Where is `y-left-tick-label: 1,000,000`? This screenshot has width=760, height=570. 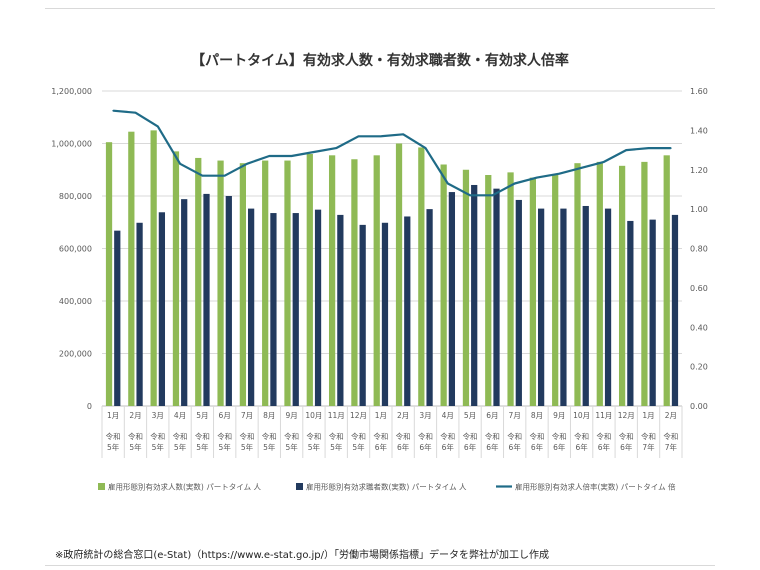 y-left-tick-label: 1,000,000 is located at coordinates (71, 144).